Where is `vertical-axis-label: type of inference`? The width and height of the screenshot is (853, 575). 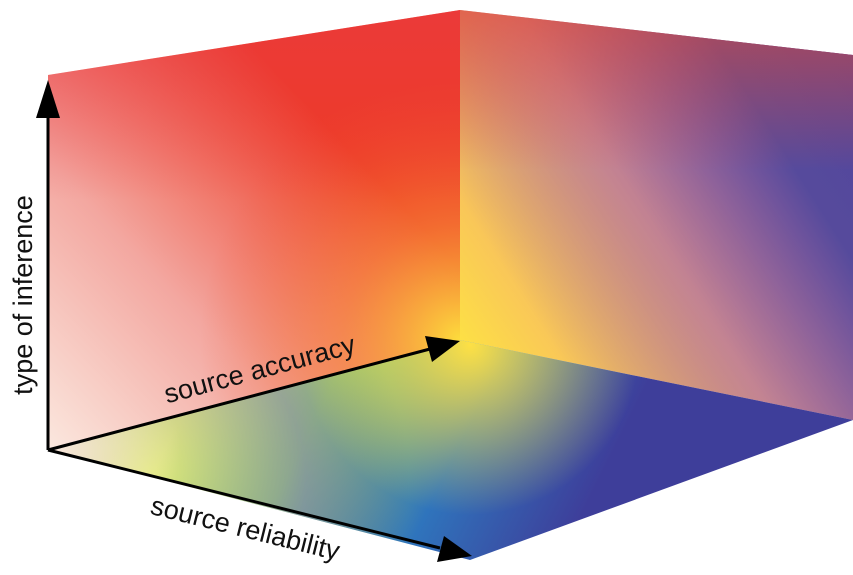 vertical-axis-label: type of inference is located at coordinates (23, 295).